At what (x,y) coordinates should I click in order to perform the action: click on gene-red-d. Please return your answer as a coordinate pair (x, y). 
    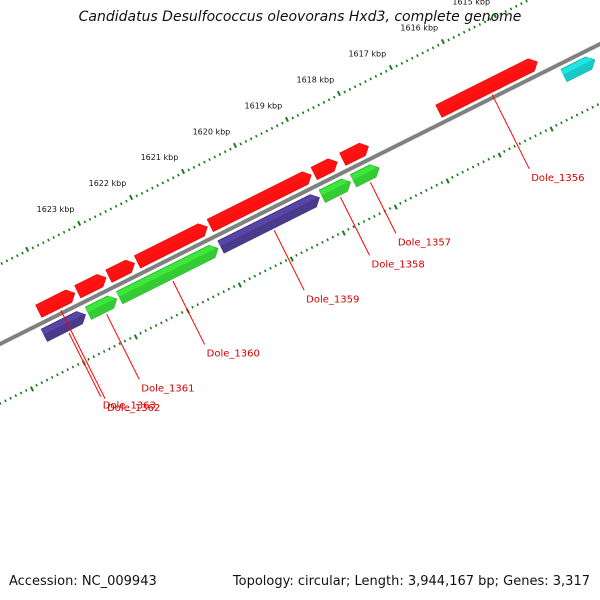
    Looking at the image, I should click on (170, 246).